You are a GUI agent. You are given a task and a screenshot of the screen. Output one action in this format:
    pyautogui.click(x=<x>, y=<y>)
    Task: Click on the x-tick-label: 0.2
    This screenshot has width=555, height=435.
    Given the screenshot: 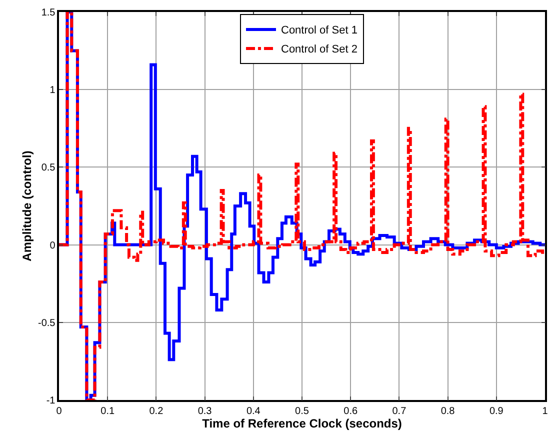 What is the action you would take?
    pyautogui.click(x=156, y=411)
    